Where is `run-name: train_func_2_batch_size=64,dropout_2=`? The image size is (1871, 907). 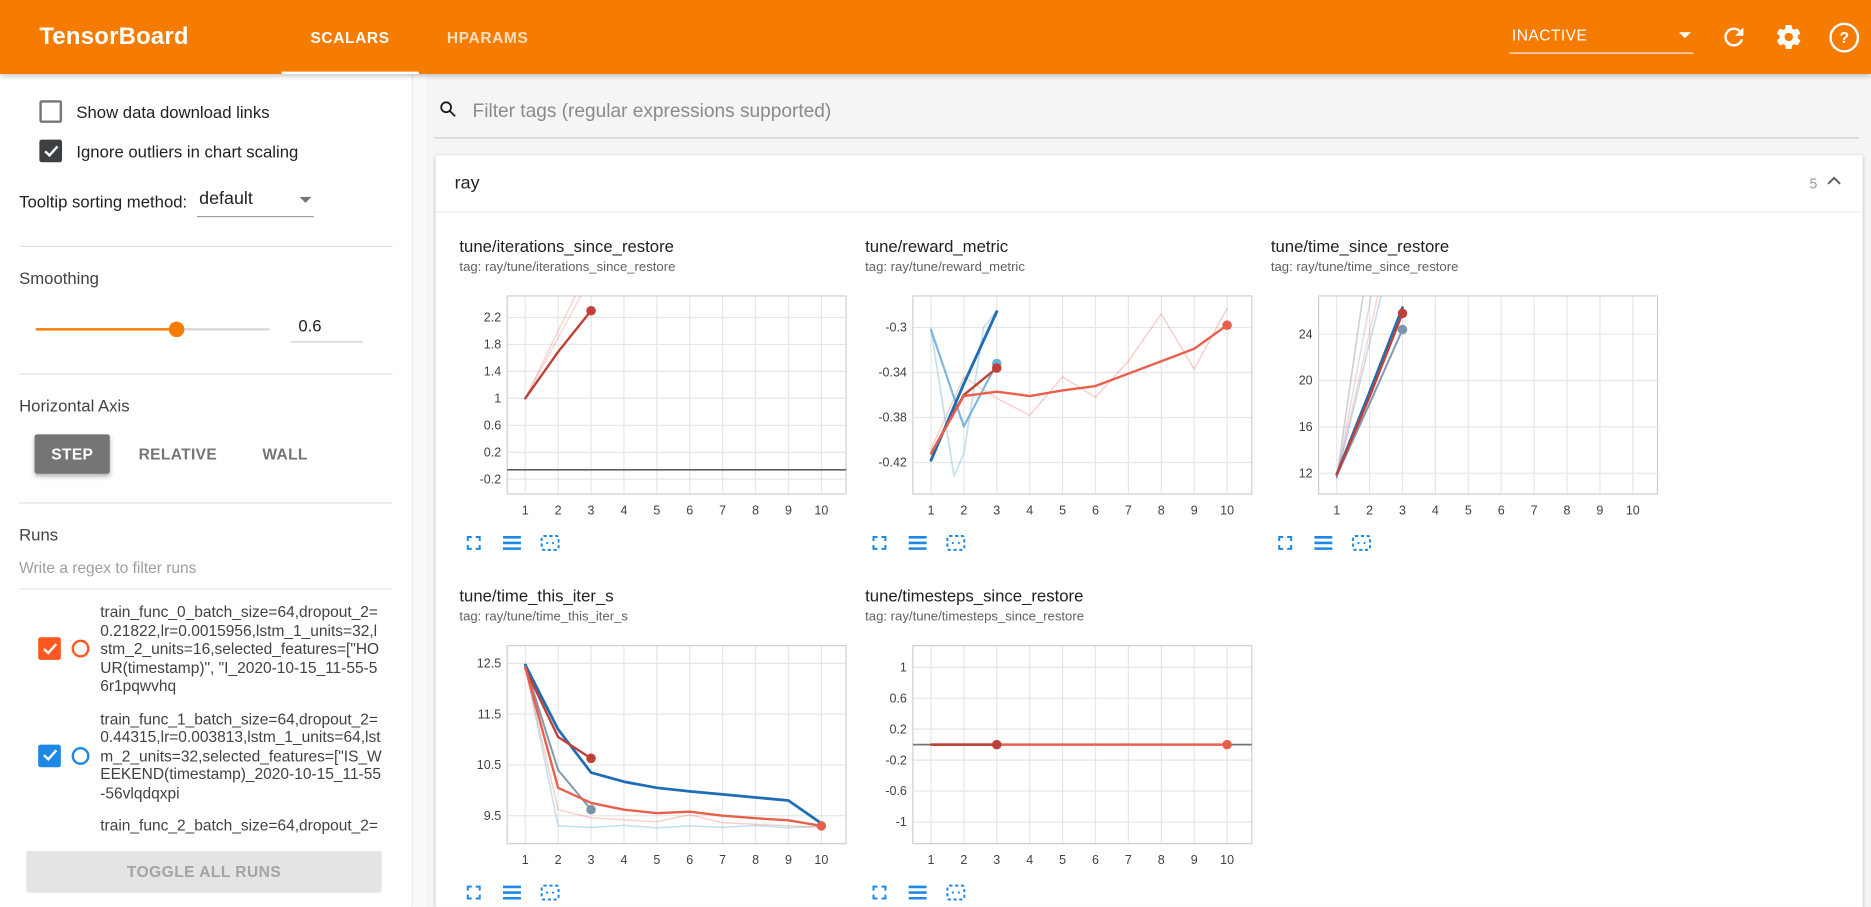 run-name: train_func_2_batch_size=64,dropout_2= is located at coordinates (239, 825).